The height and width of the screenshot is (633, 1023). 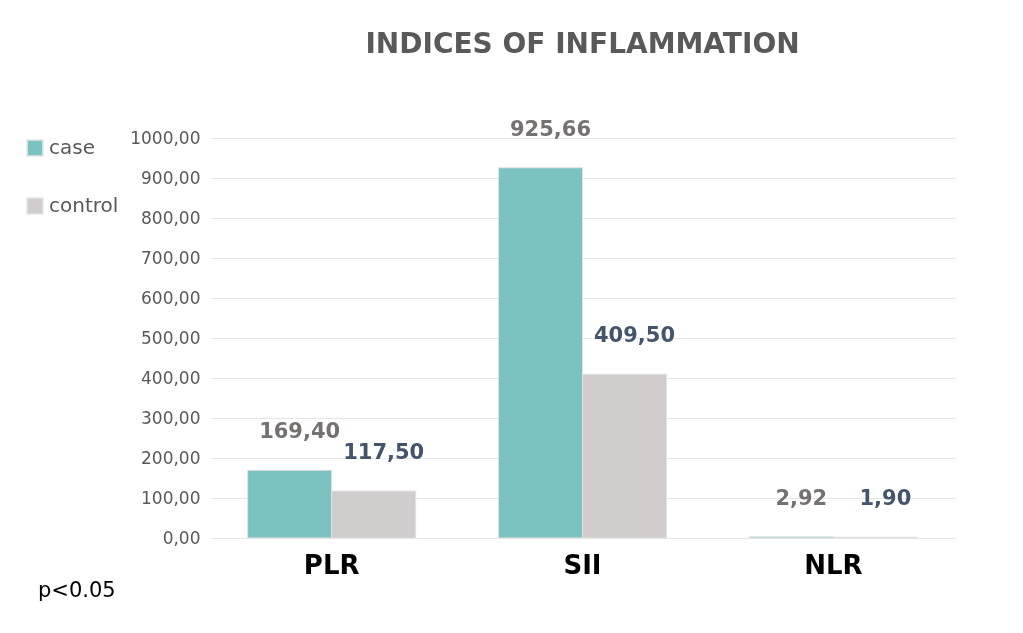 I want to click on y-tick-label: 200,00, so click(x=171, y=457).